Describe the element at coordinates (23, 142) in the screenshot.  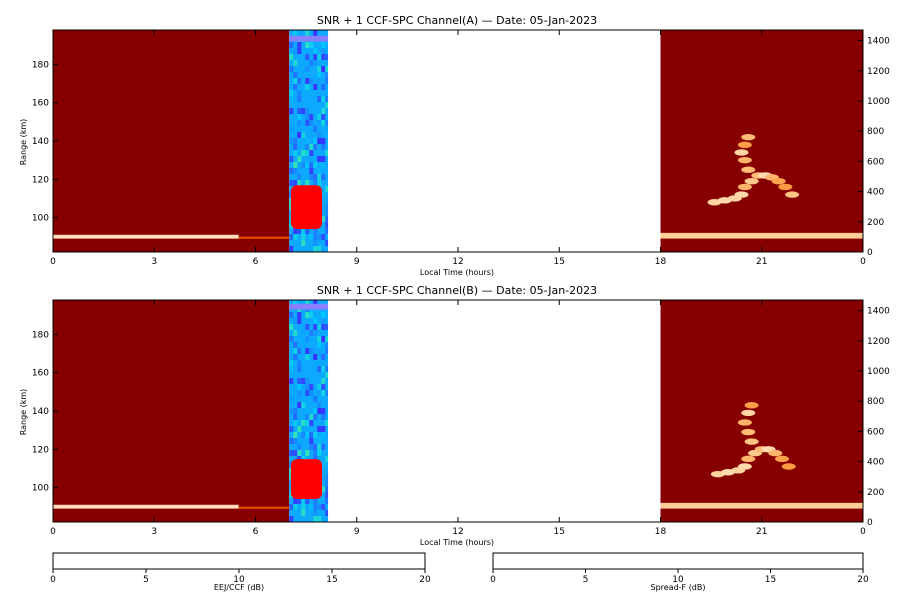
I see `panel-a-ylabel: Range (km)` at that location.